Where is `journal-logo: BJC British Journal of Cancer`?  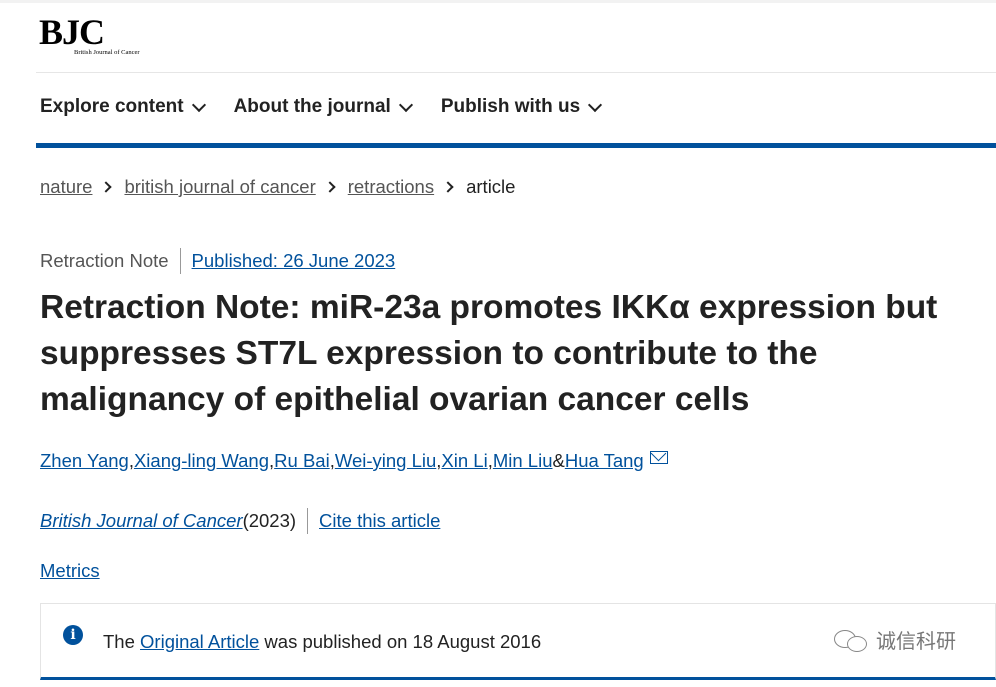
journal-logo: BJC British Journal of Cancer is located at coordinates (89, 34).